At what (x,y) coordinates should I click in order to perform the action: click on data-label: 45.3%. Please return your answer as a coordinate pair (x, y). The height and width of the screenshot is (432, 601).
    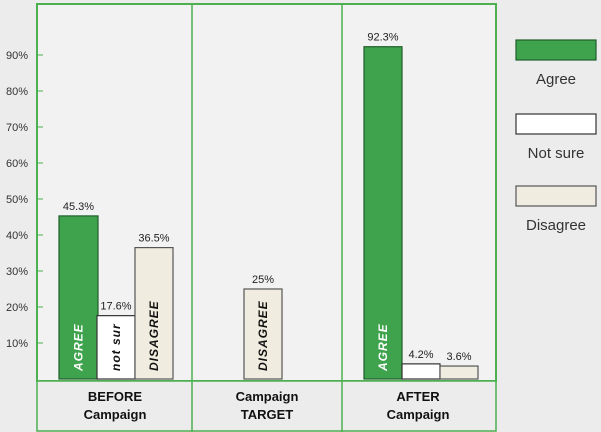
    Looking at the image, I should click on (78, 207).